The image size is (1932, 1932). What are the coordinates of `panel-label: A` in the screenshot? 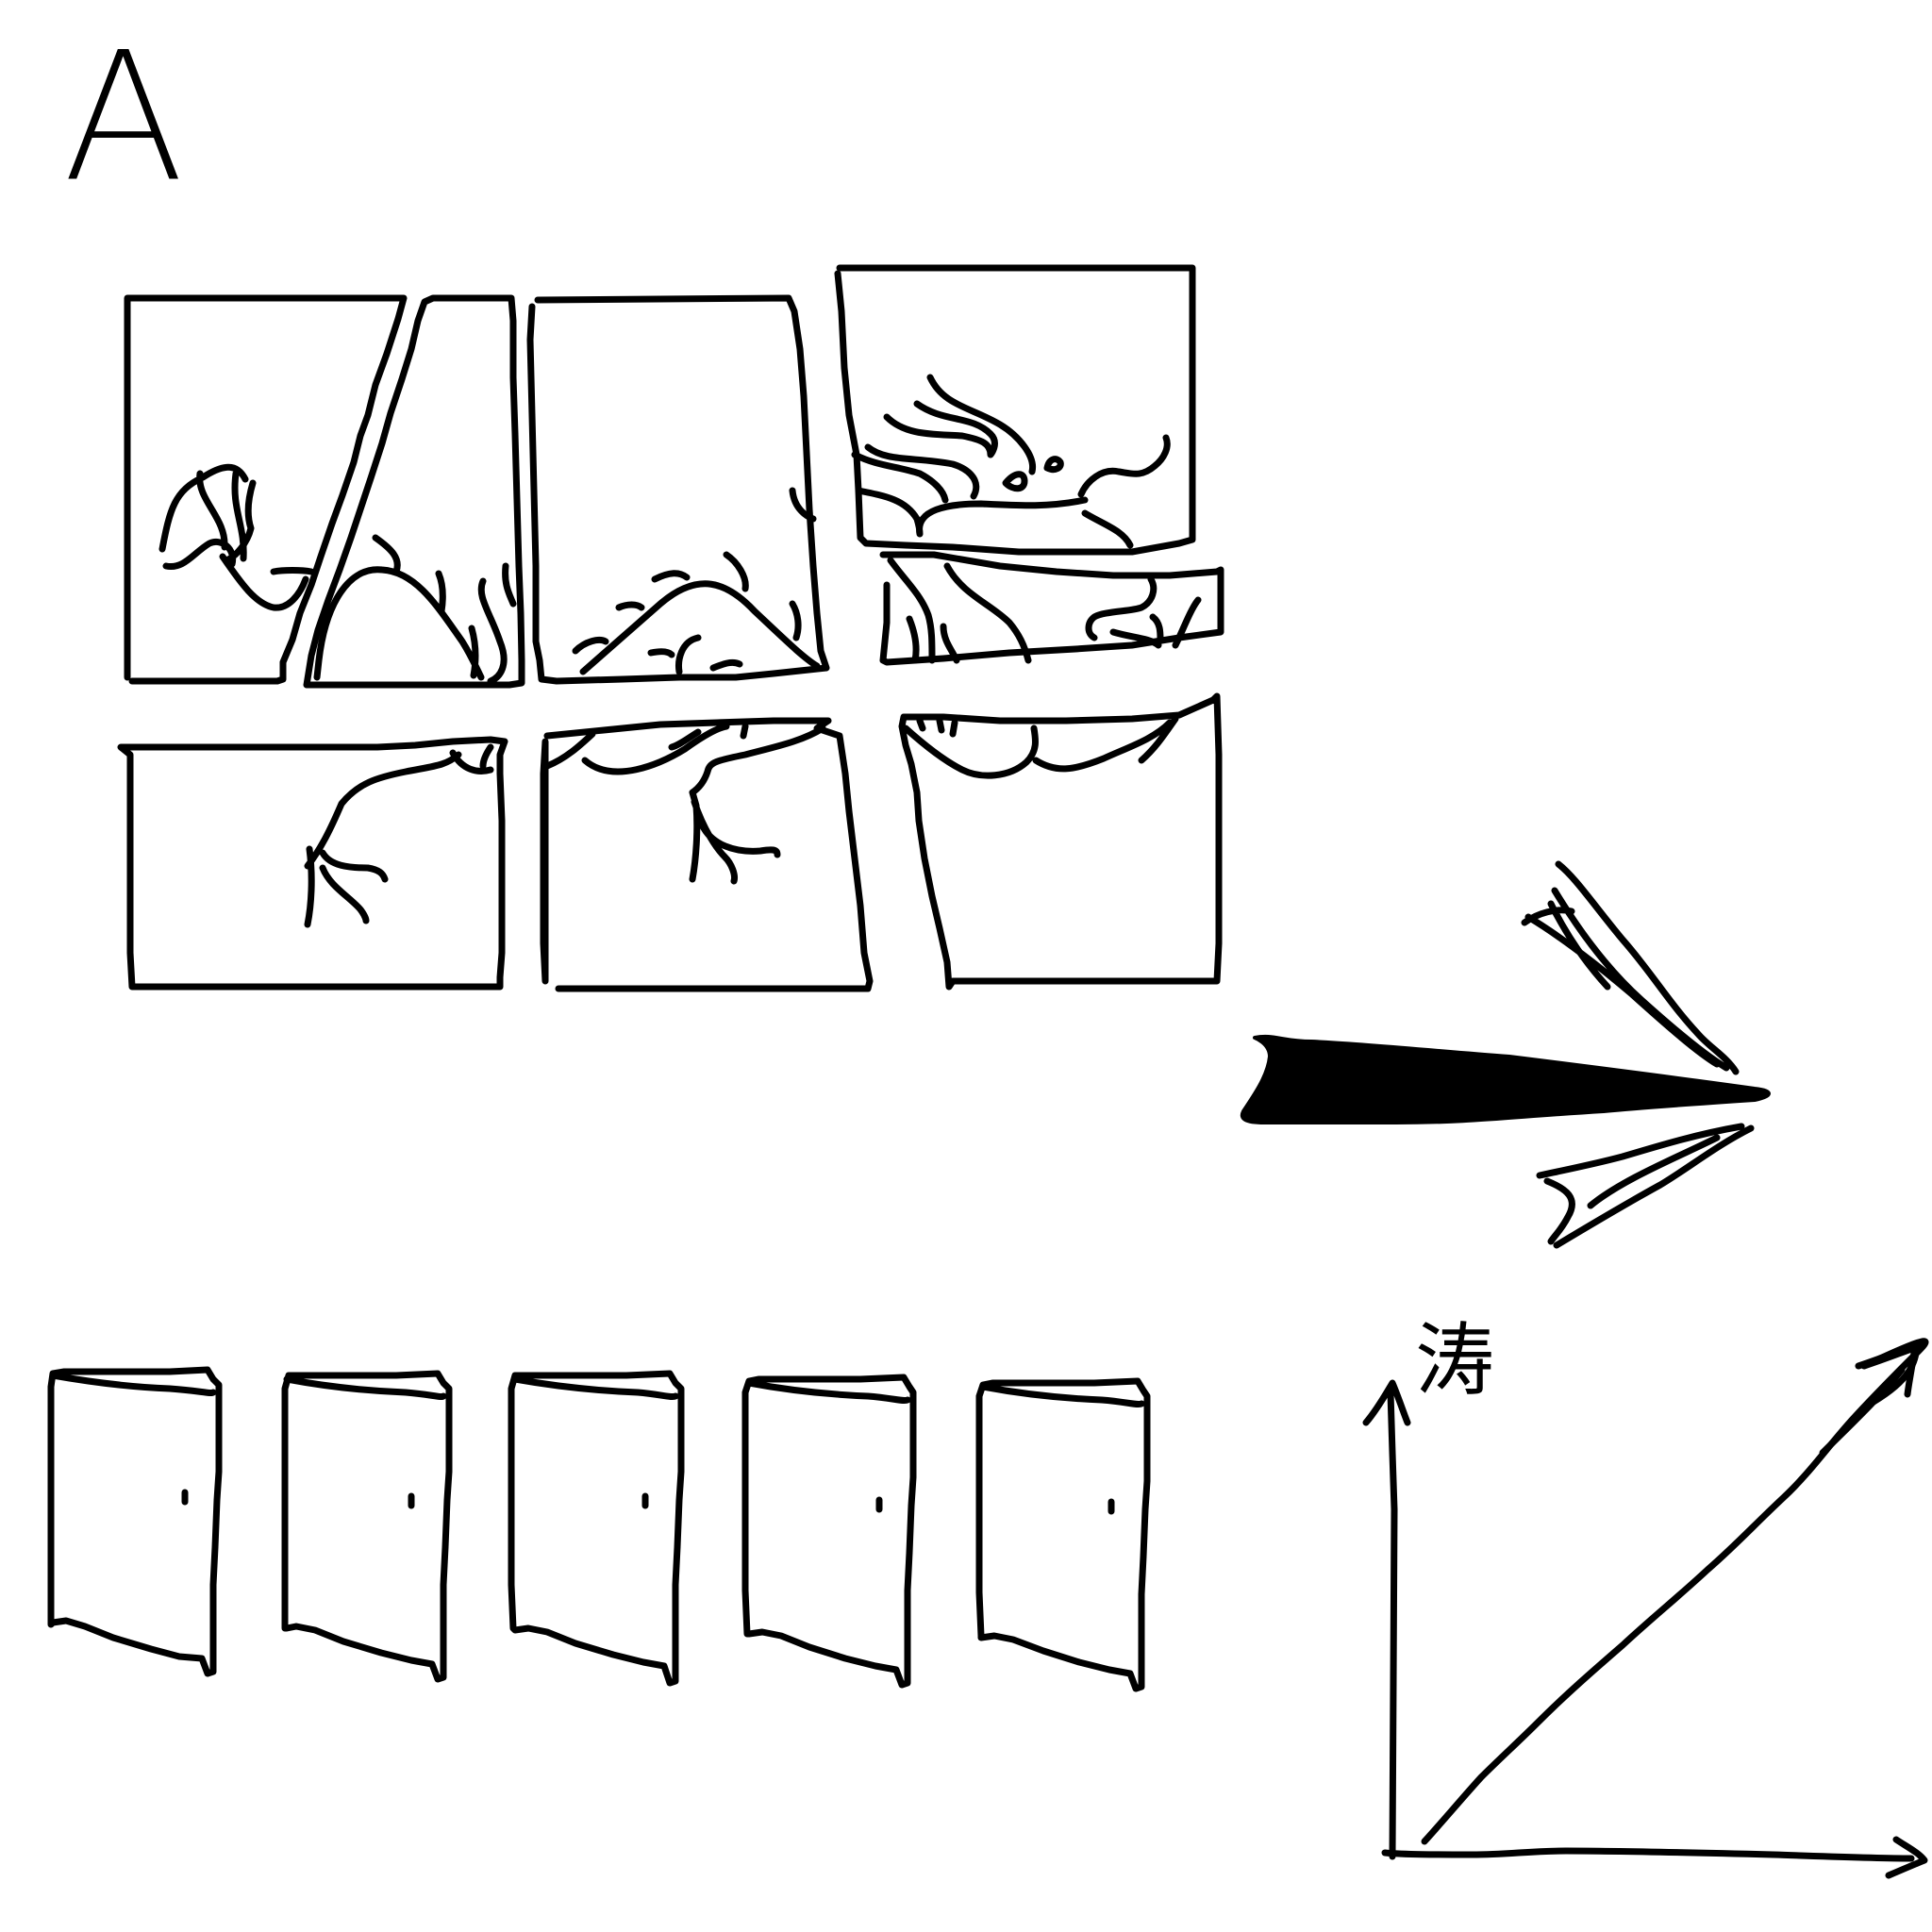 It's located at (124, 117).